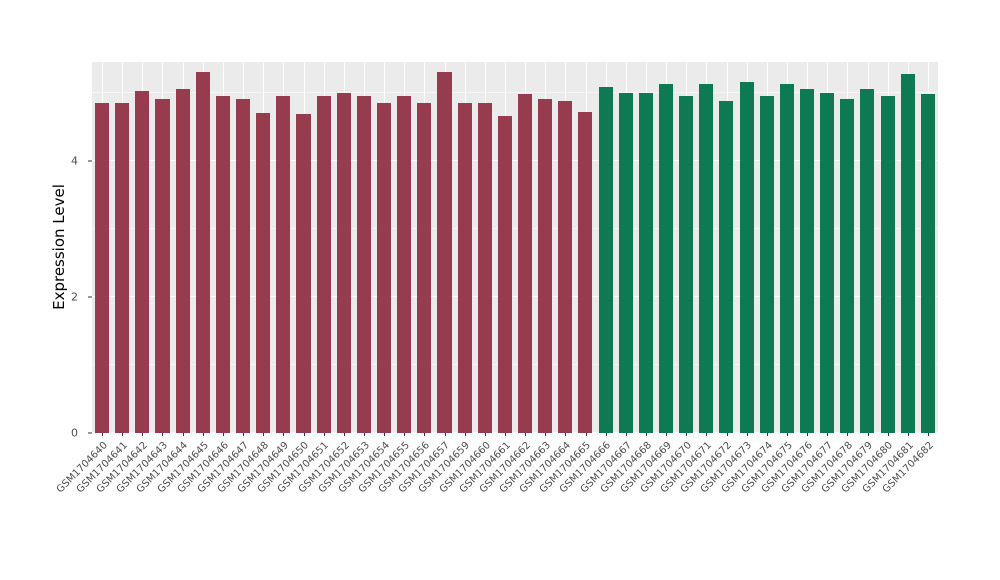  Describe the element at coordinates (90, 297) in the screenshot. I see `y-tick-mark` at that location.